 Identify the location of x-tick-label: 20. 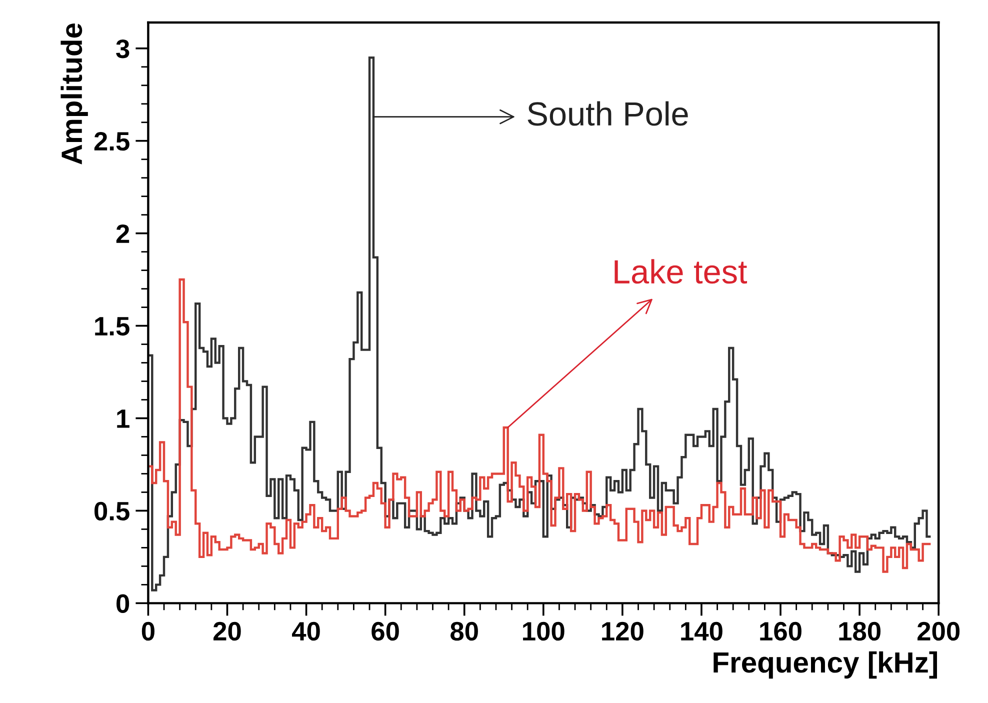
(227, 631).